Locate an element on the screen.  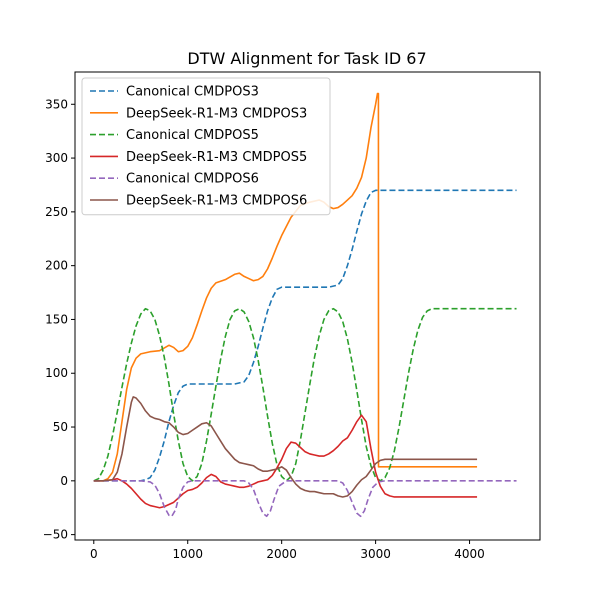
y-tick-label: 150 is located at coordinates (56, 319).